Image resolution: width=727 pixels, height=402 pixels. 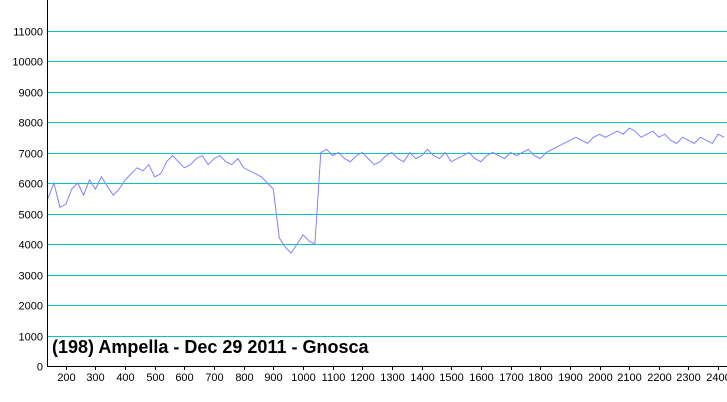 What do you see at coordinates (28, 33) in the screenshot?
I see `y-tick-label: 11000` at bounding box center [28, 33].